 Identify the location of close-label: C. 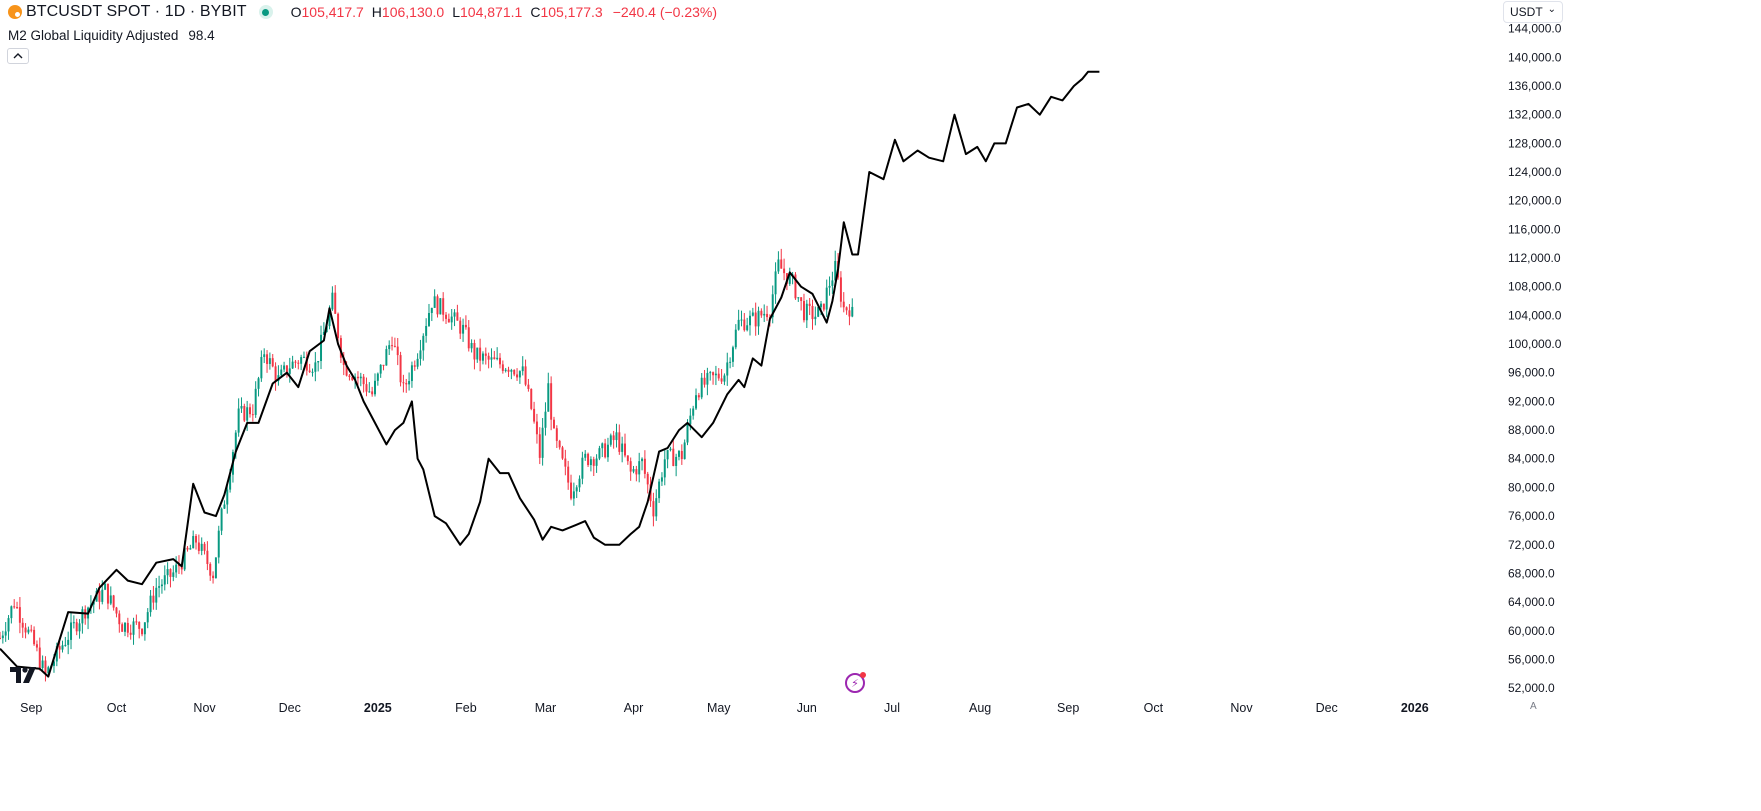
(535, 12).